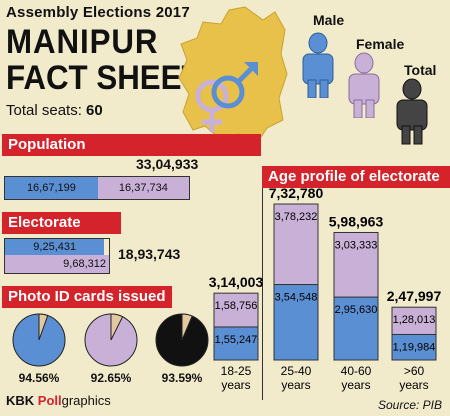 The image size is (450, 416). I want to click on page-title-line2: FACT SHEET, so click(103, 78).